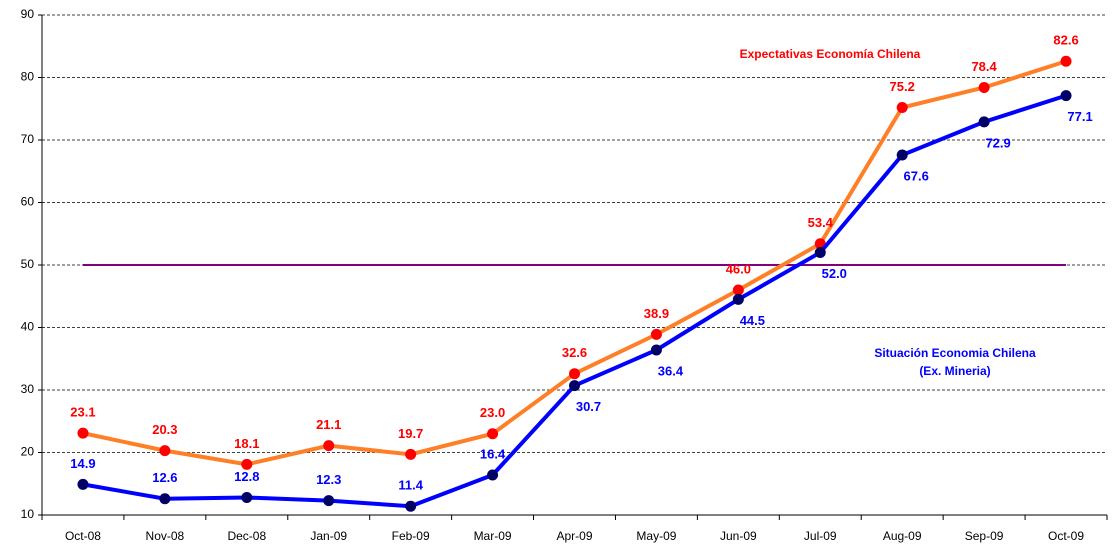  What do you see at coordinates (28, 389) in the screenshot?
I see `y-tick-label: 30` at bounding box center [28, 389].